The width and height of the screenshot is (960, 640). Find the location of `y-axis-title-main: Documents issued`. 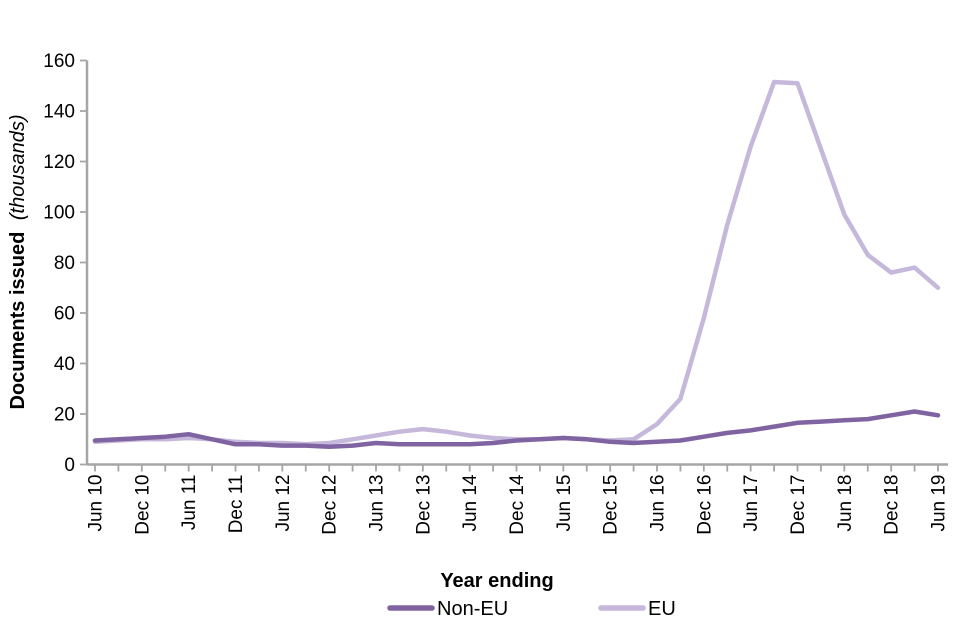

y-axis-title-main: Documents issued is located at coordinates (18, 321).